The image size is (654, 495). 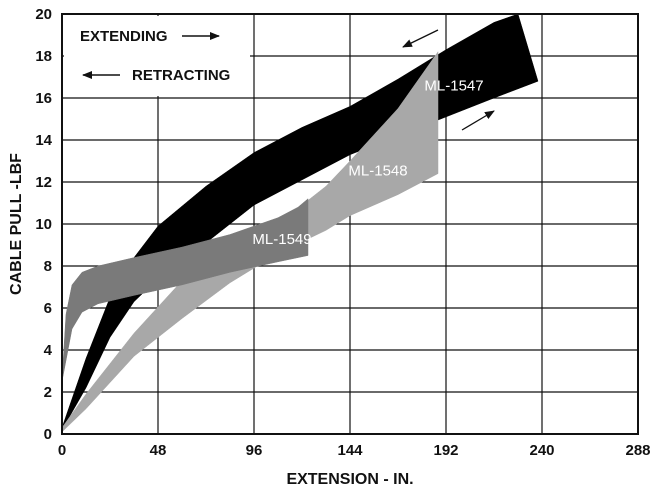 I want to click on series-label-ml-1548: ML-1548, so click(x=377, y=171).